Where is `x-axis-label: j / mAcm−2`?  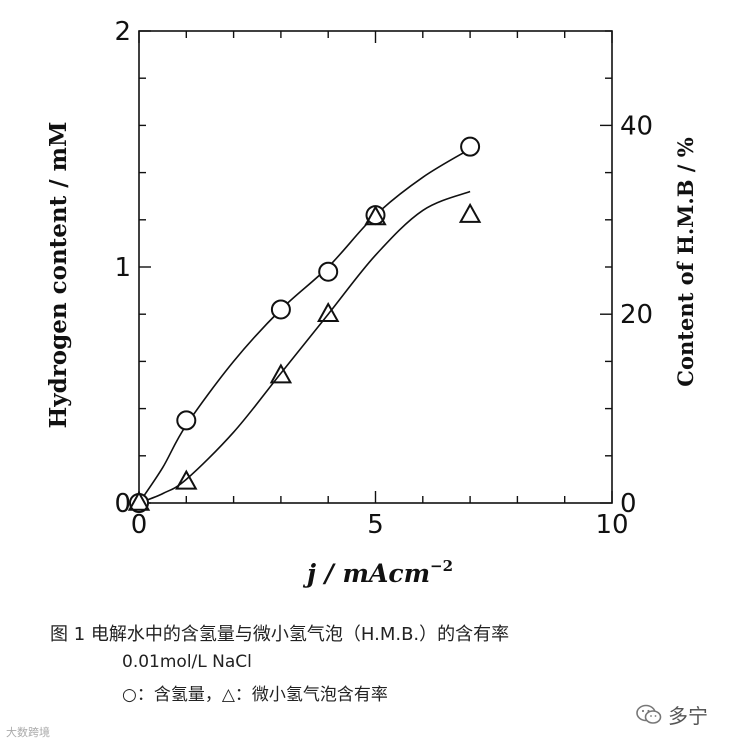 x-axis-label: j / mAcm−2 is located at coordinates (377, 572).